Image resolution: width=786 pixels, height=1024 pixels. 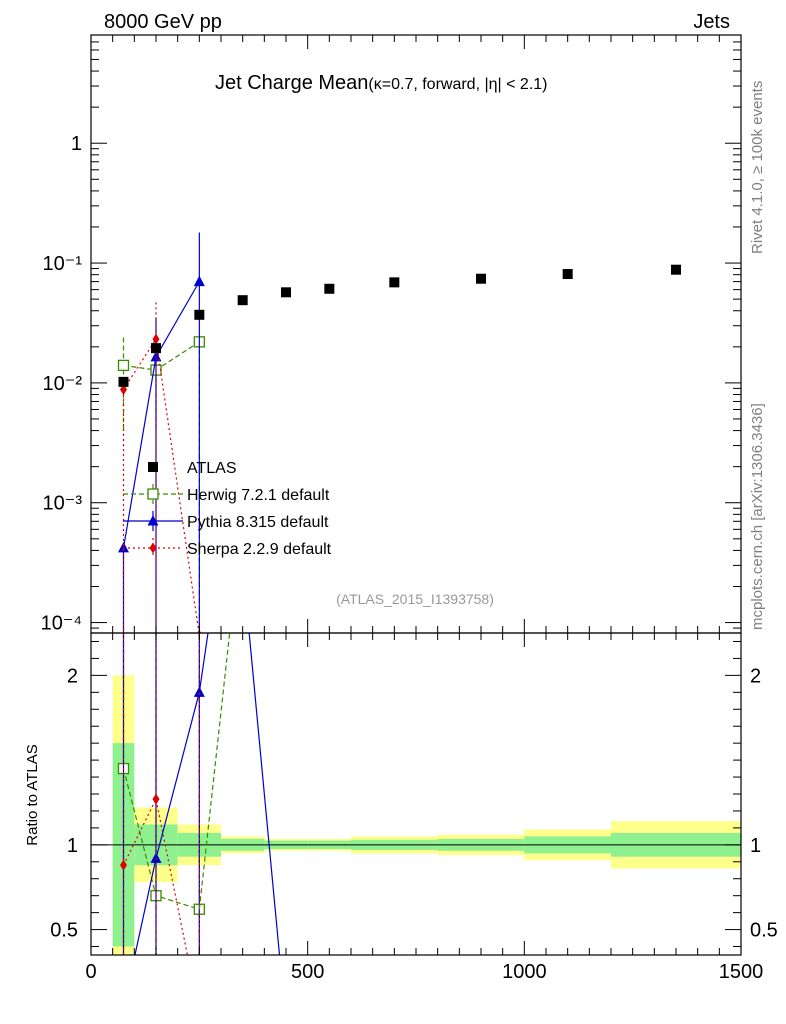 I want to click on plot-title-sub: (κ=0.7, forward, |η| < 2.1), so click(x=457, y=84).